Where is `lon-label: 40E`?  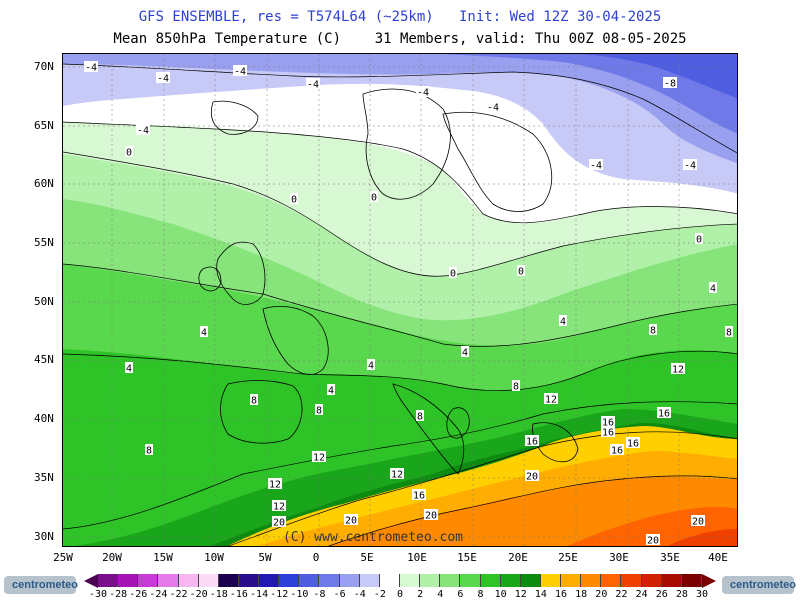 lon-label: 40E is located at coordinates (718, 557).